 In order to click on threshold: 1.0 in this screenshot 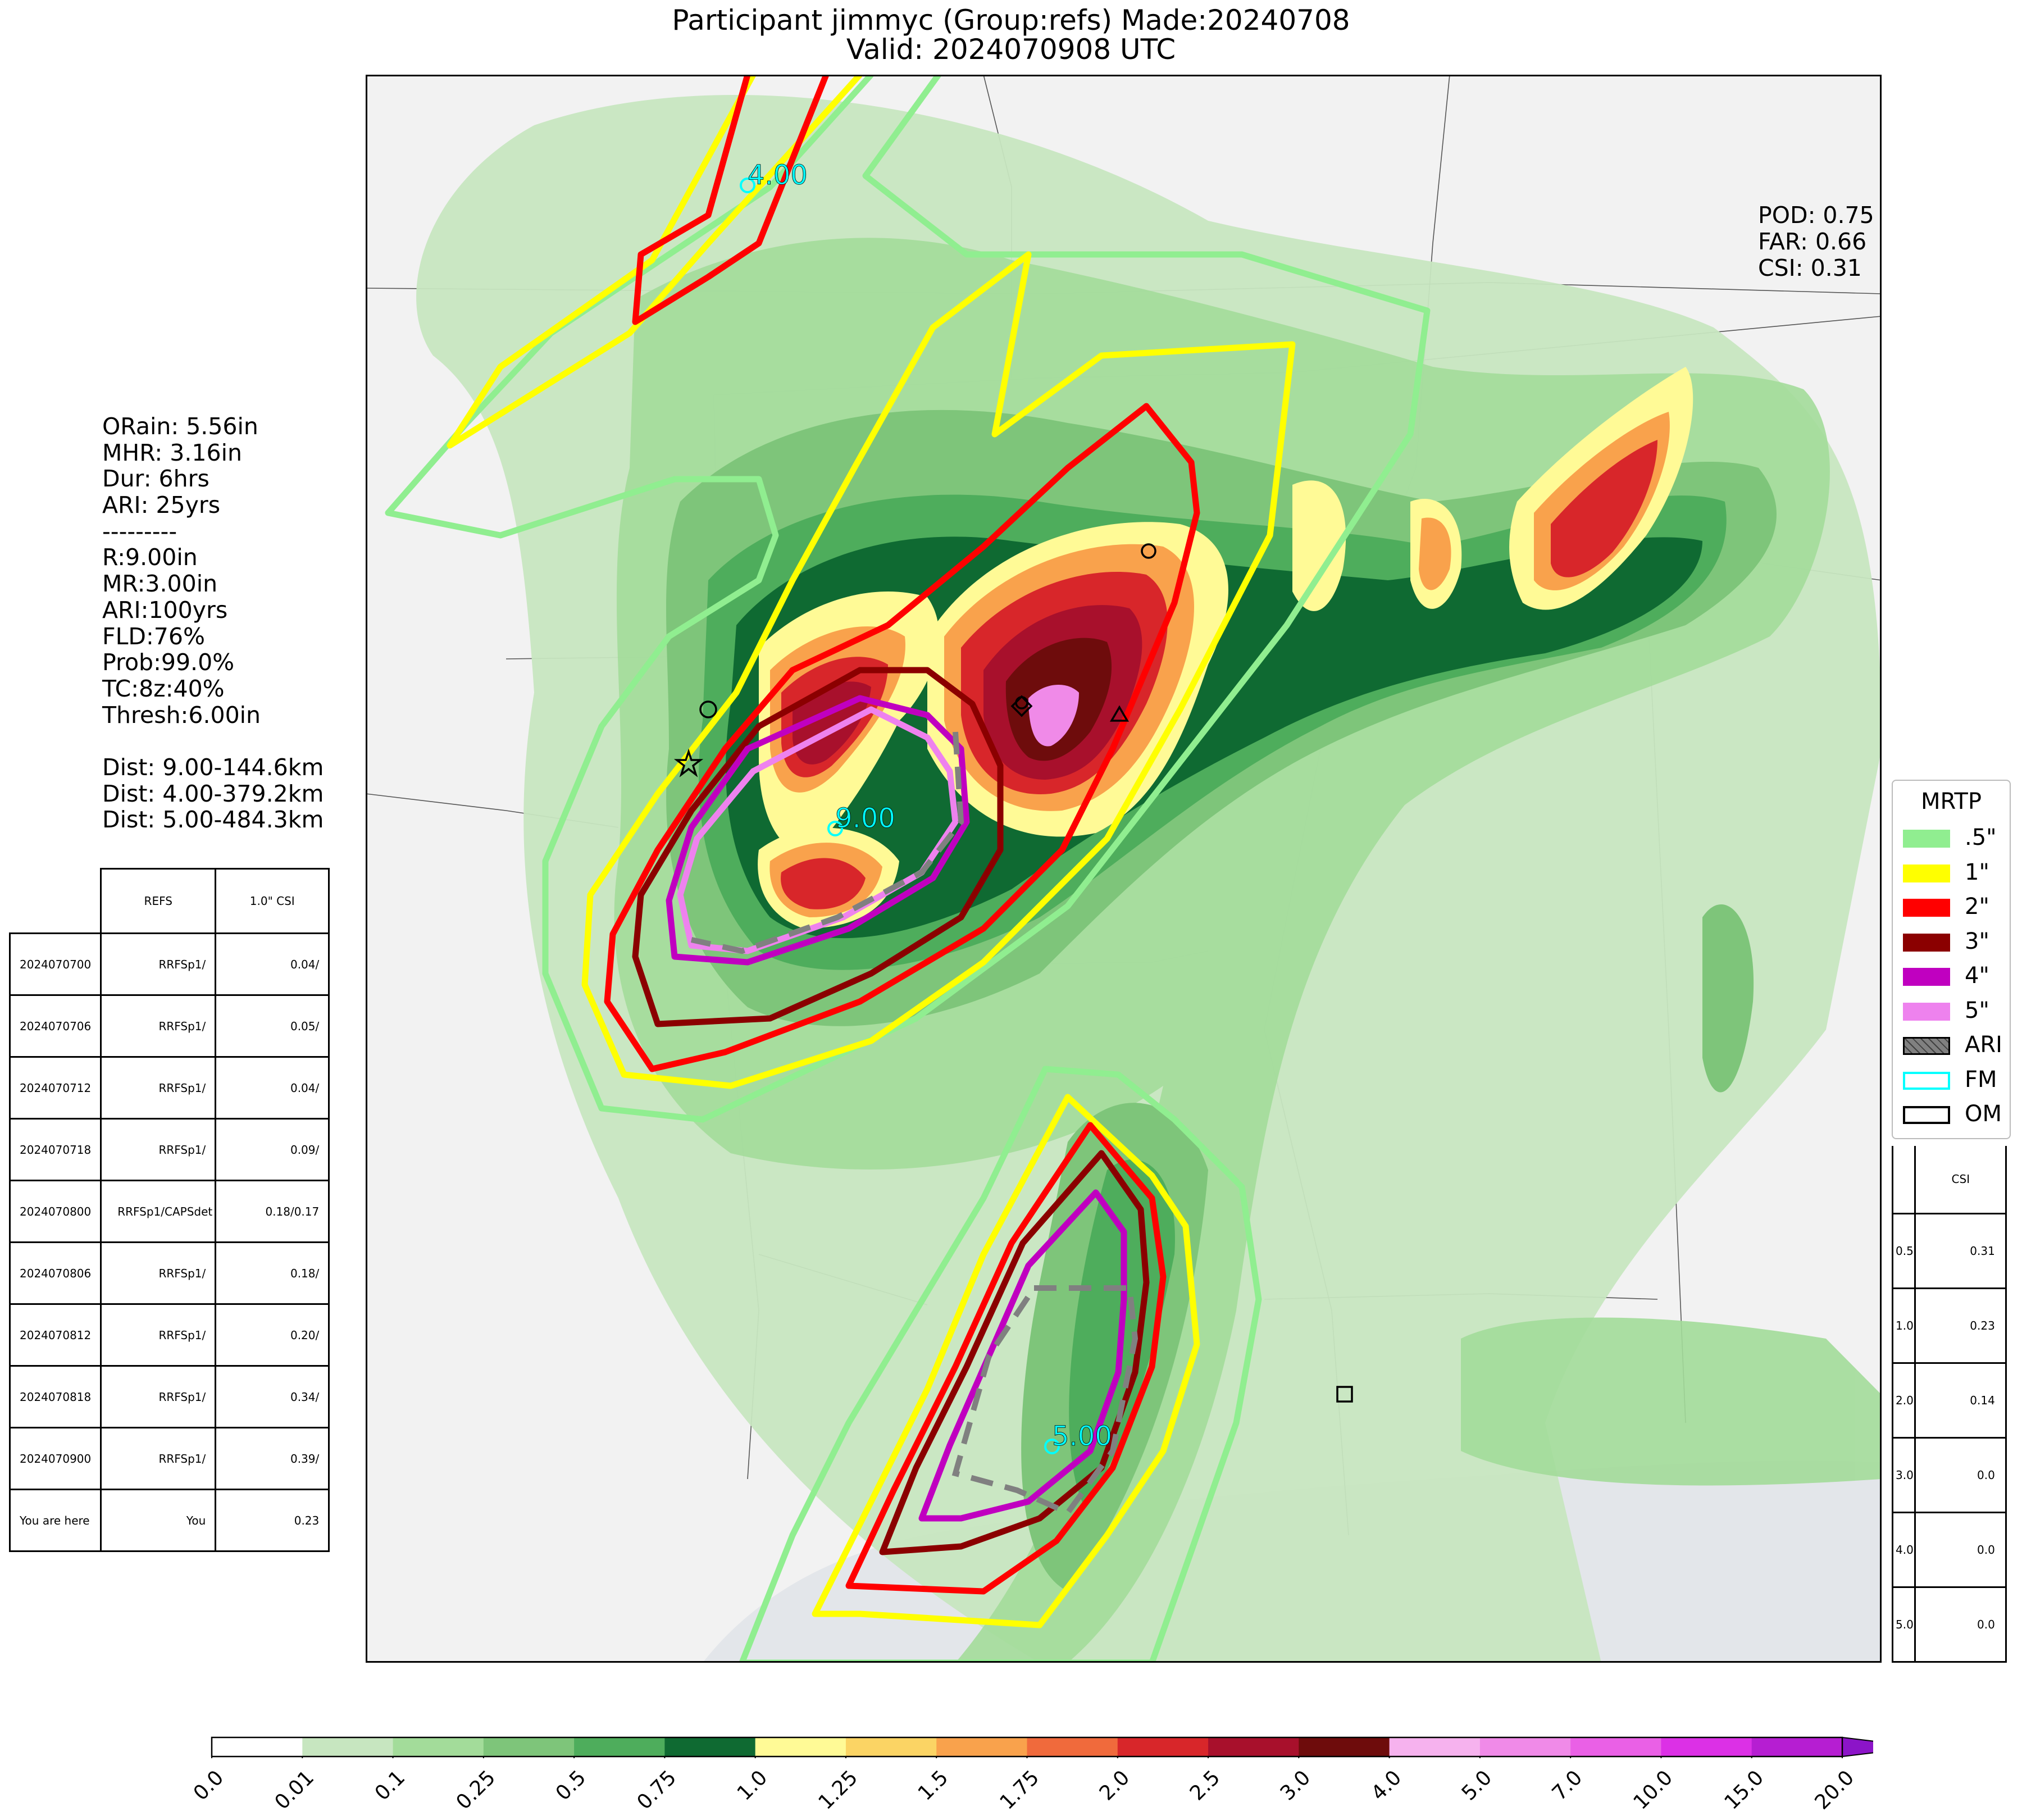, I will do `click(1904, 1325)`.